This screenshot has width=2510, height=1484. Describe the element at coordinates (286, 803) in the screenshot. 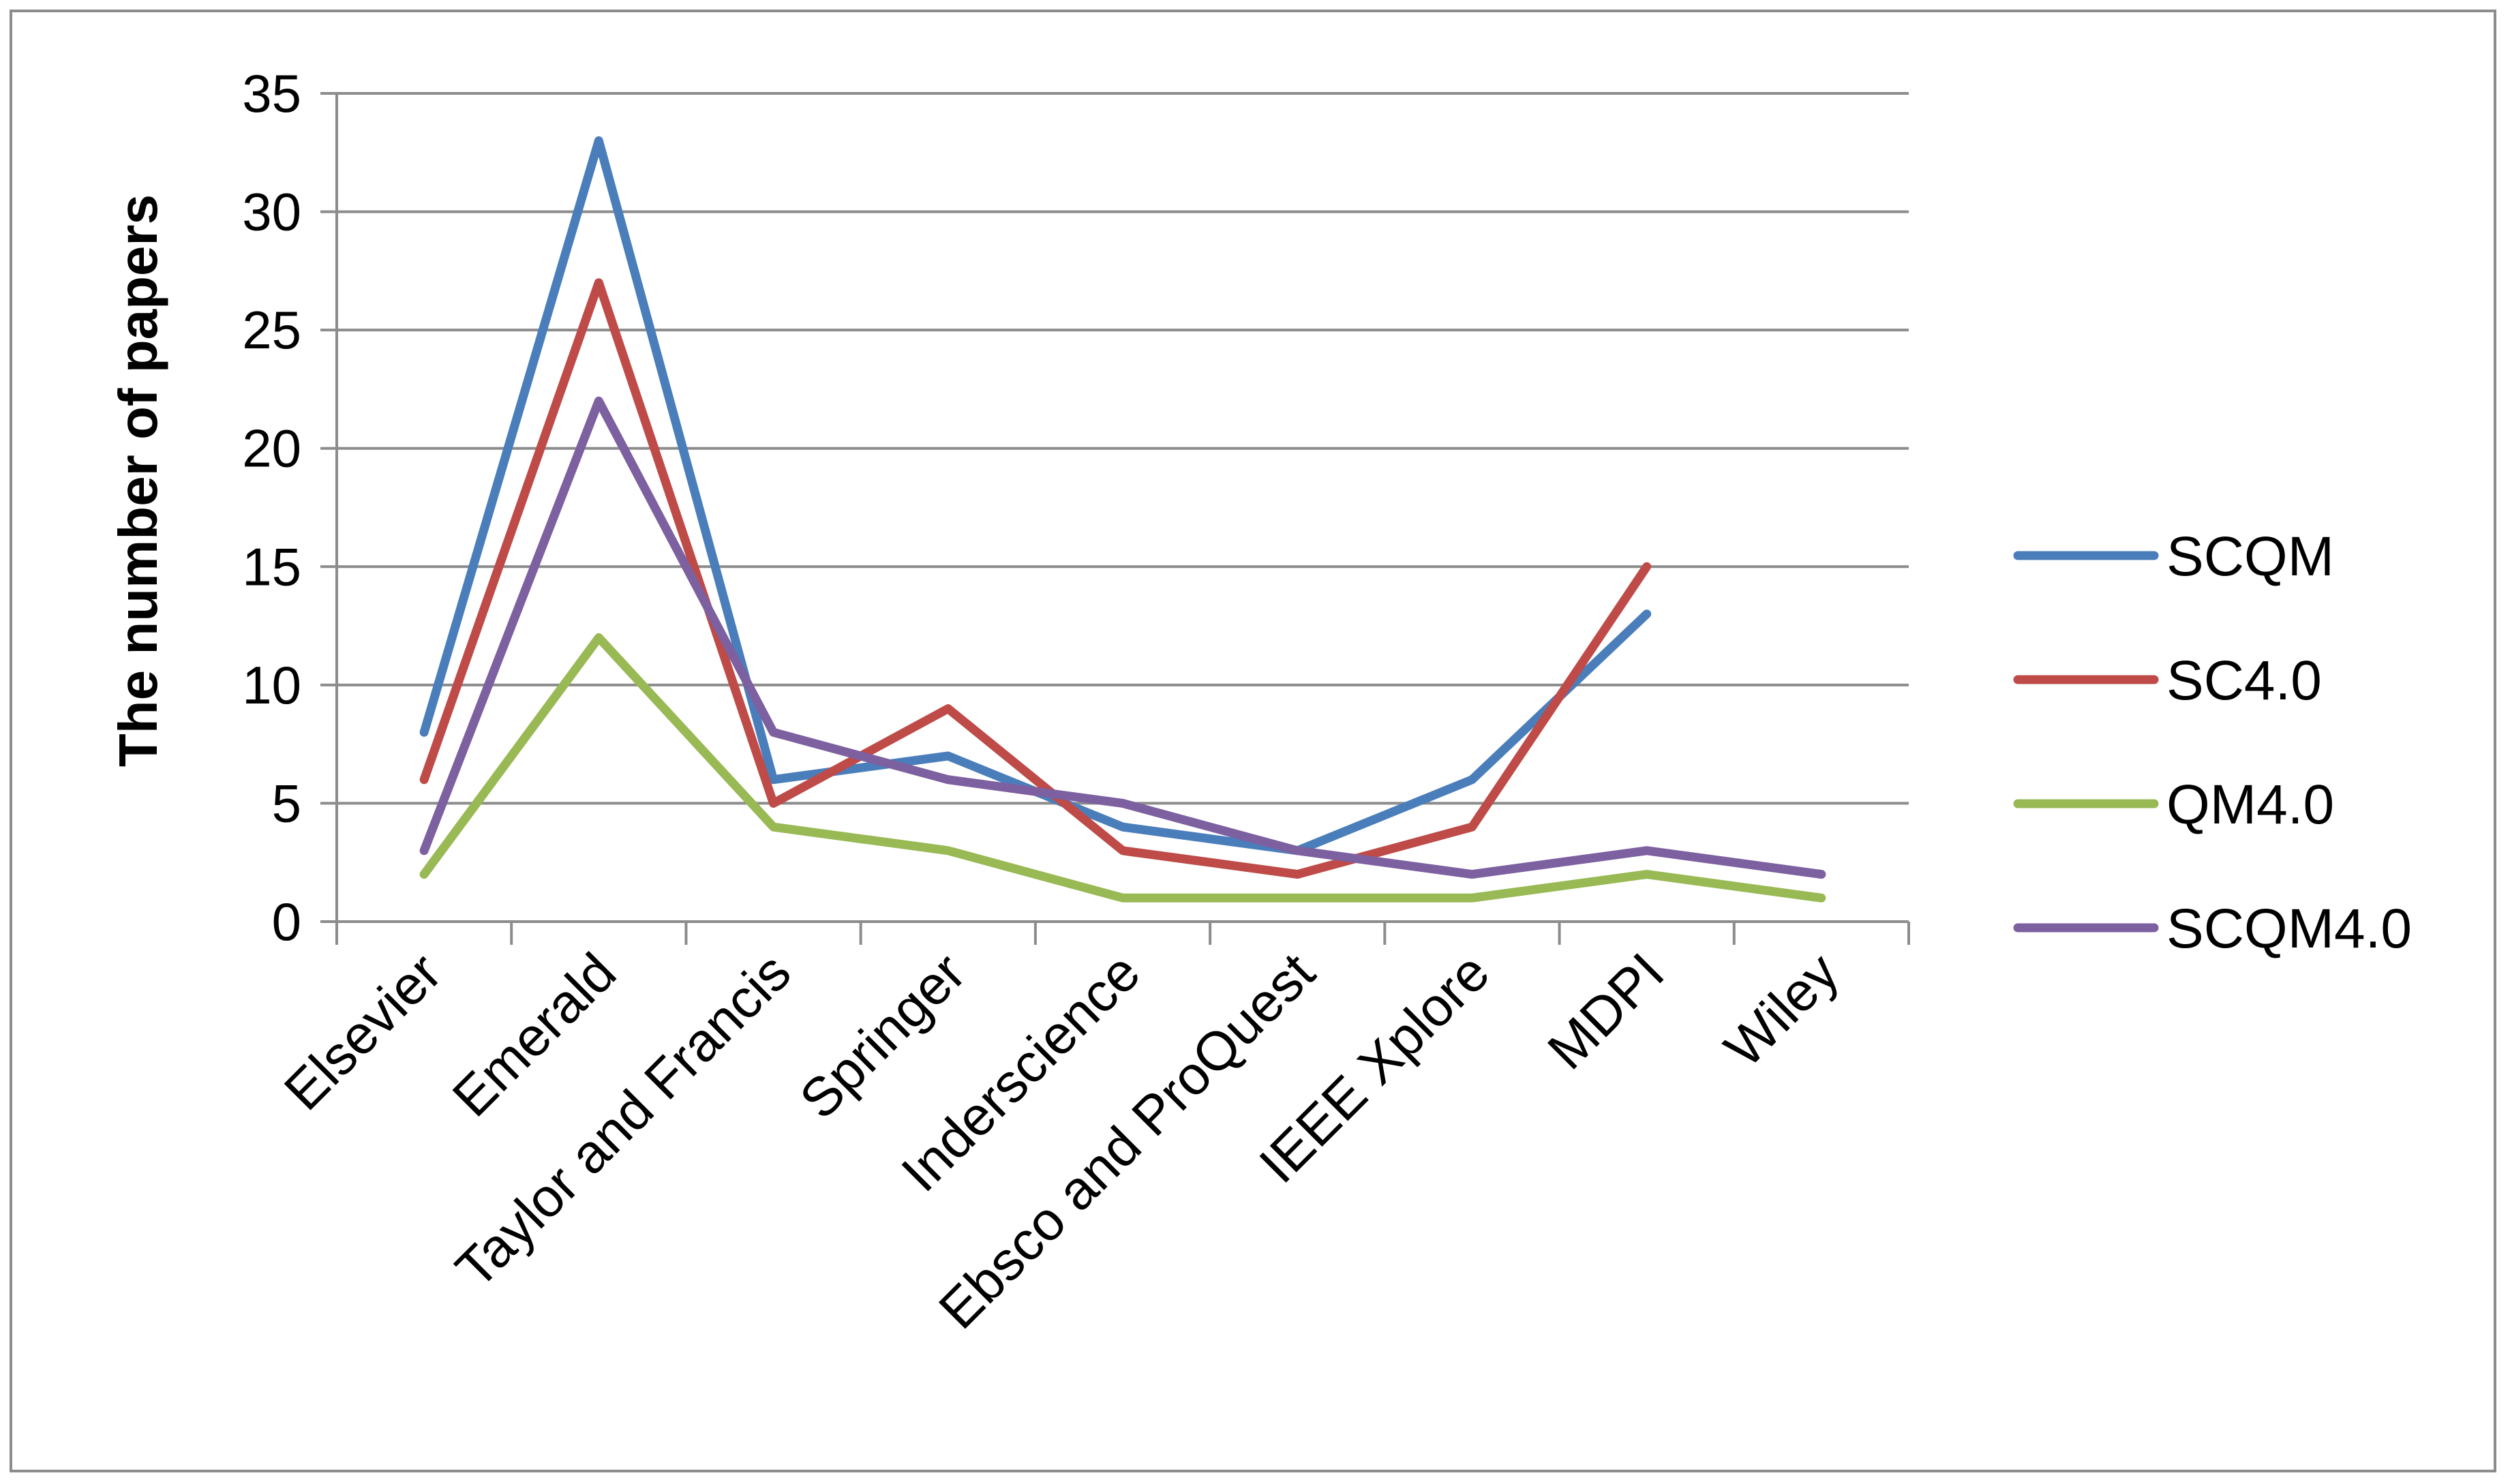

I see `y-tick-label: 5` at that location.